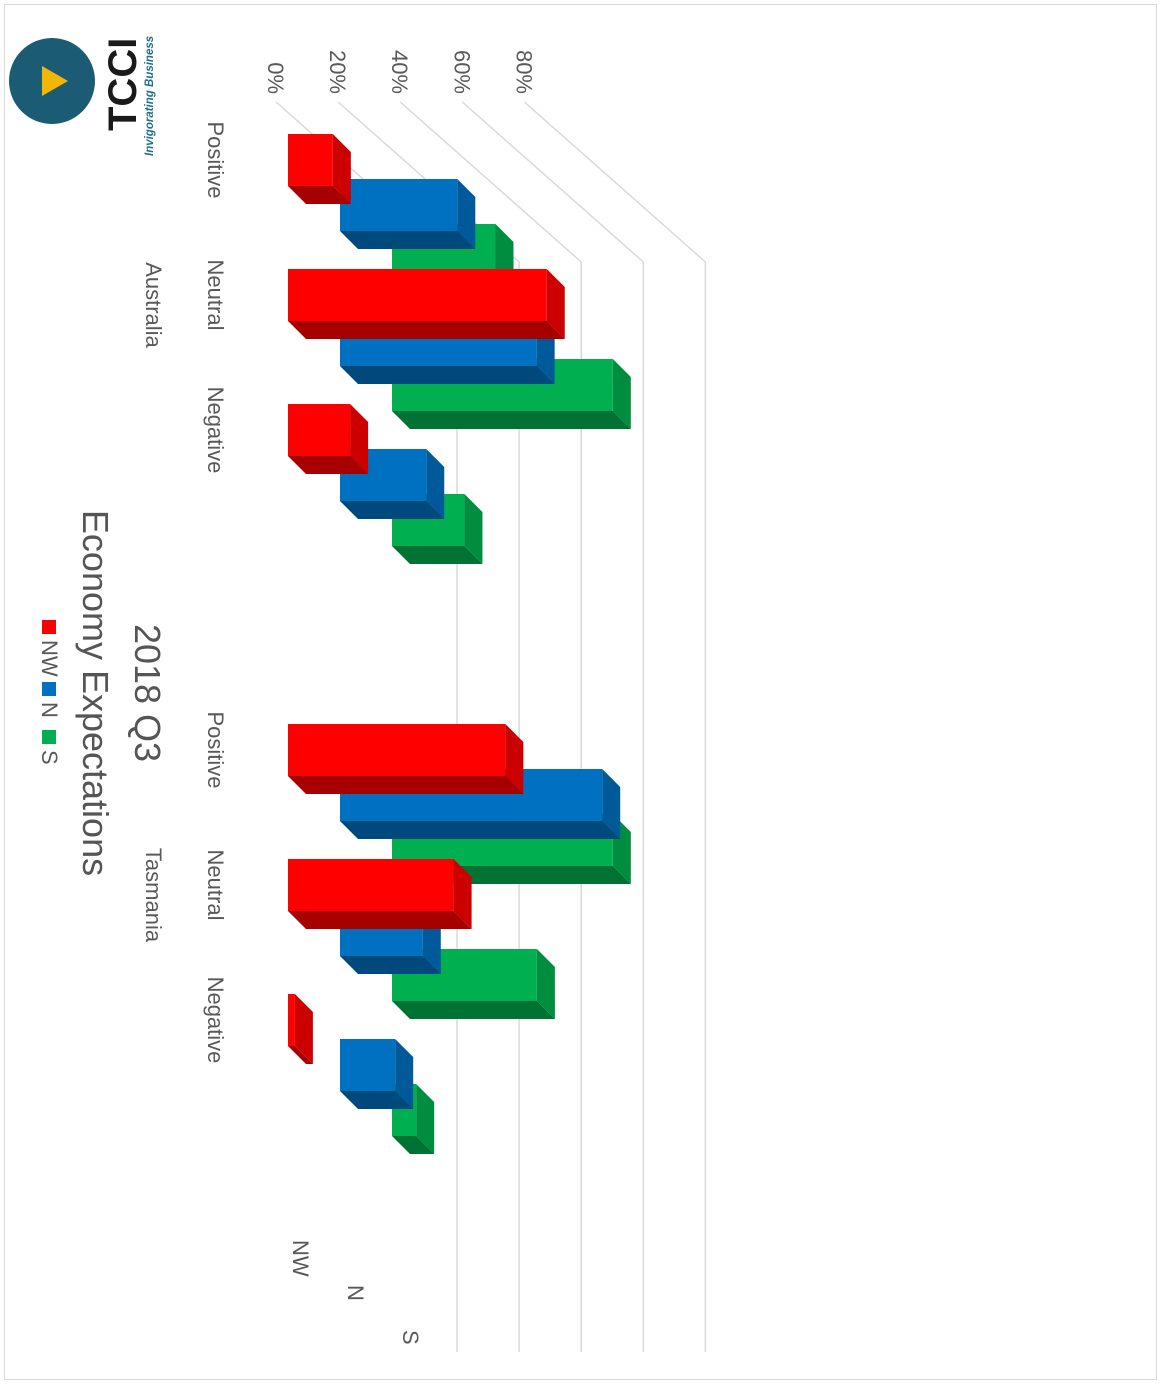 The width and height of the screenshot is (1163, 1386). What do you see at coordinates (55, 81) in the screenshot?
I see `play-icon` at bounding box center [55, 81].